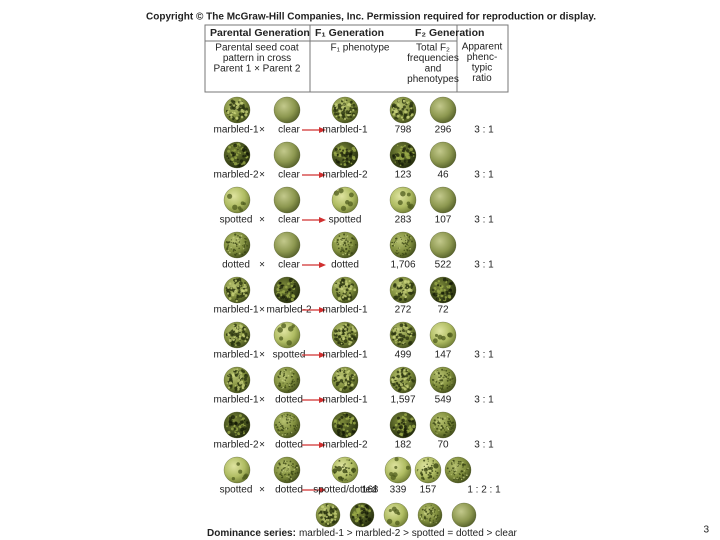 This screenshot has width=720, height=540. Describe the element at coordinates (402, 400) in the screenshot. I see `f2-count: 1,597` at that location.